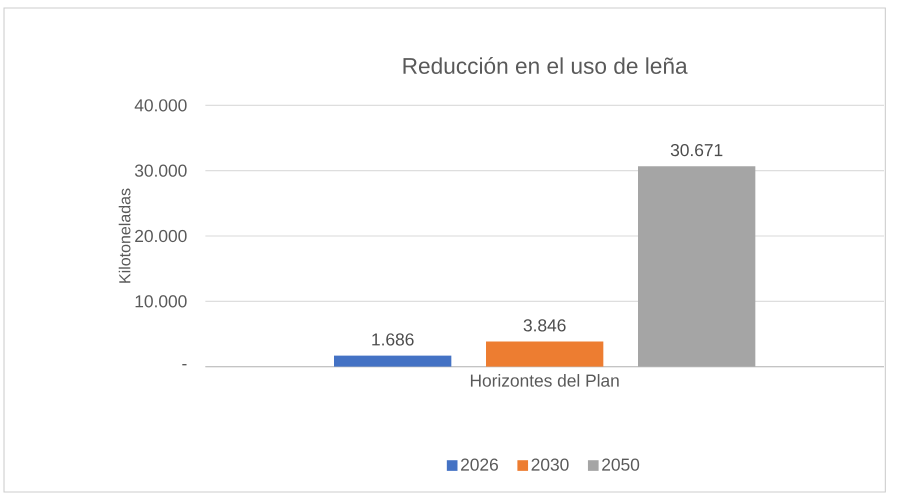 The height and width of the screenshot is (496, 901). Describe the element at coordinates (479, 464) in the screenshot. I see `legend-label: 2026` at that location.